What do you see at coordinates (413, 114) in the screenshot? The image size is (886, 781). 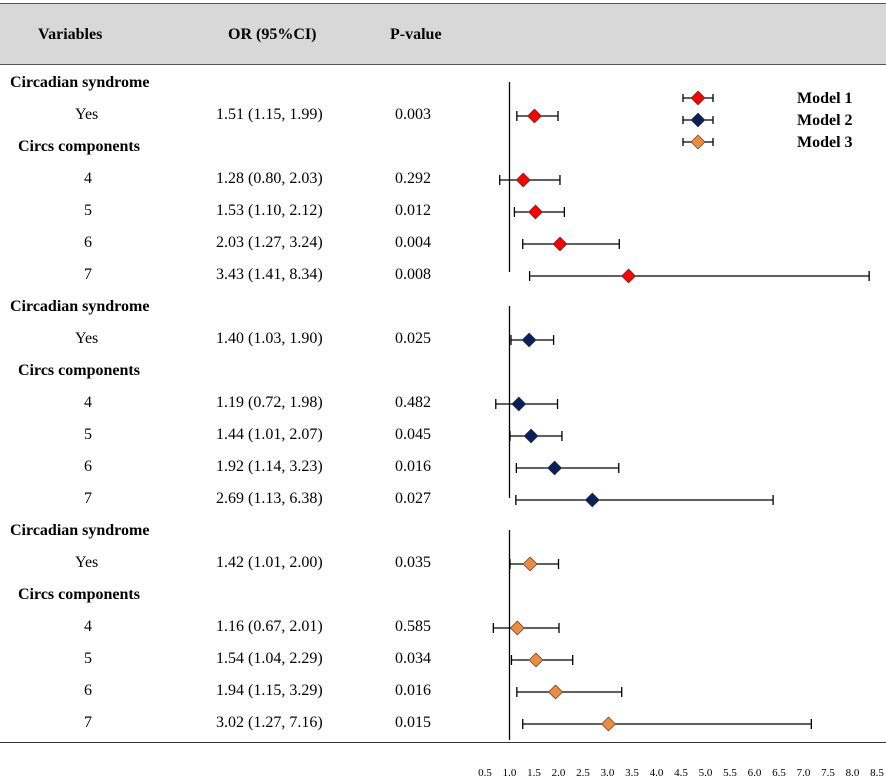 I see `p-value: 0.003` at bounding box center [413, 114].